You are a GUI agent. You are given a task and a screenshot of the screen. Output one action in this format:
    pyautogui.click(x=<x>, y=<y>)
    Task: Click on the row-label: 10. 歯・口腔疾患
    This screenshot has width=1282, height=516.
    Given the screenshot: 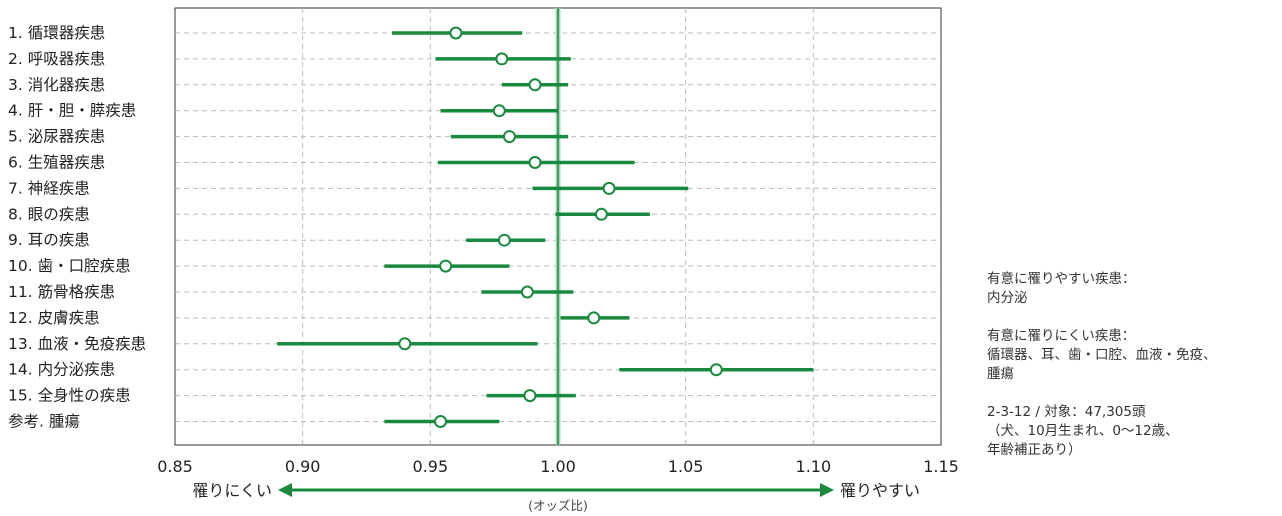 What is the action you would take?
    pyautogui.click(x=69, y=266)
    